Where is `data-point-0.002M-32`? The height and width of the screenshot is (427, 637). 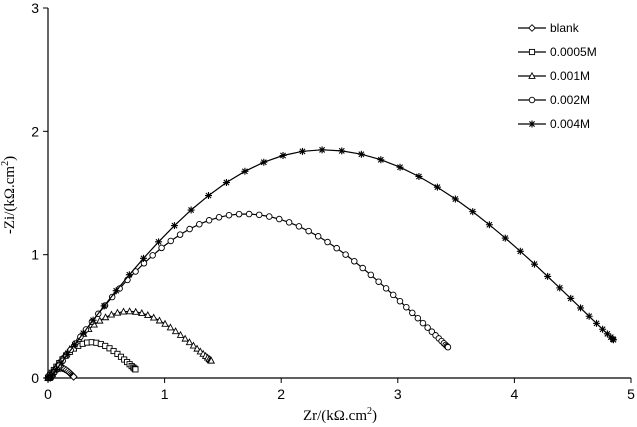
data-point-0.002M-32 is located at coordinates (259, 215).